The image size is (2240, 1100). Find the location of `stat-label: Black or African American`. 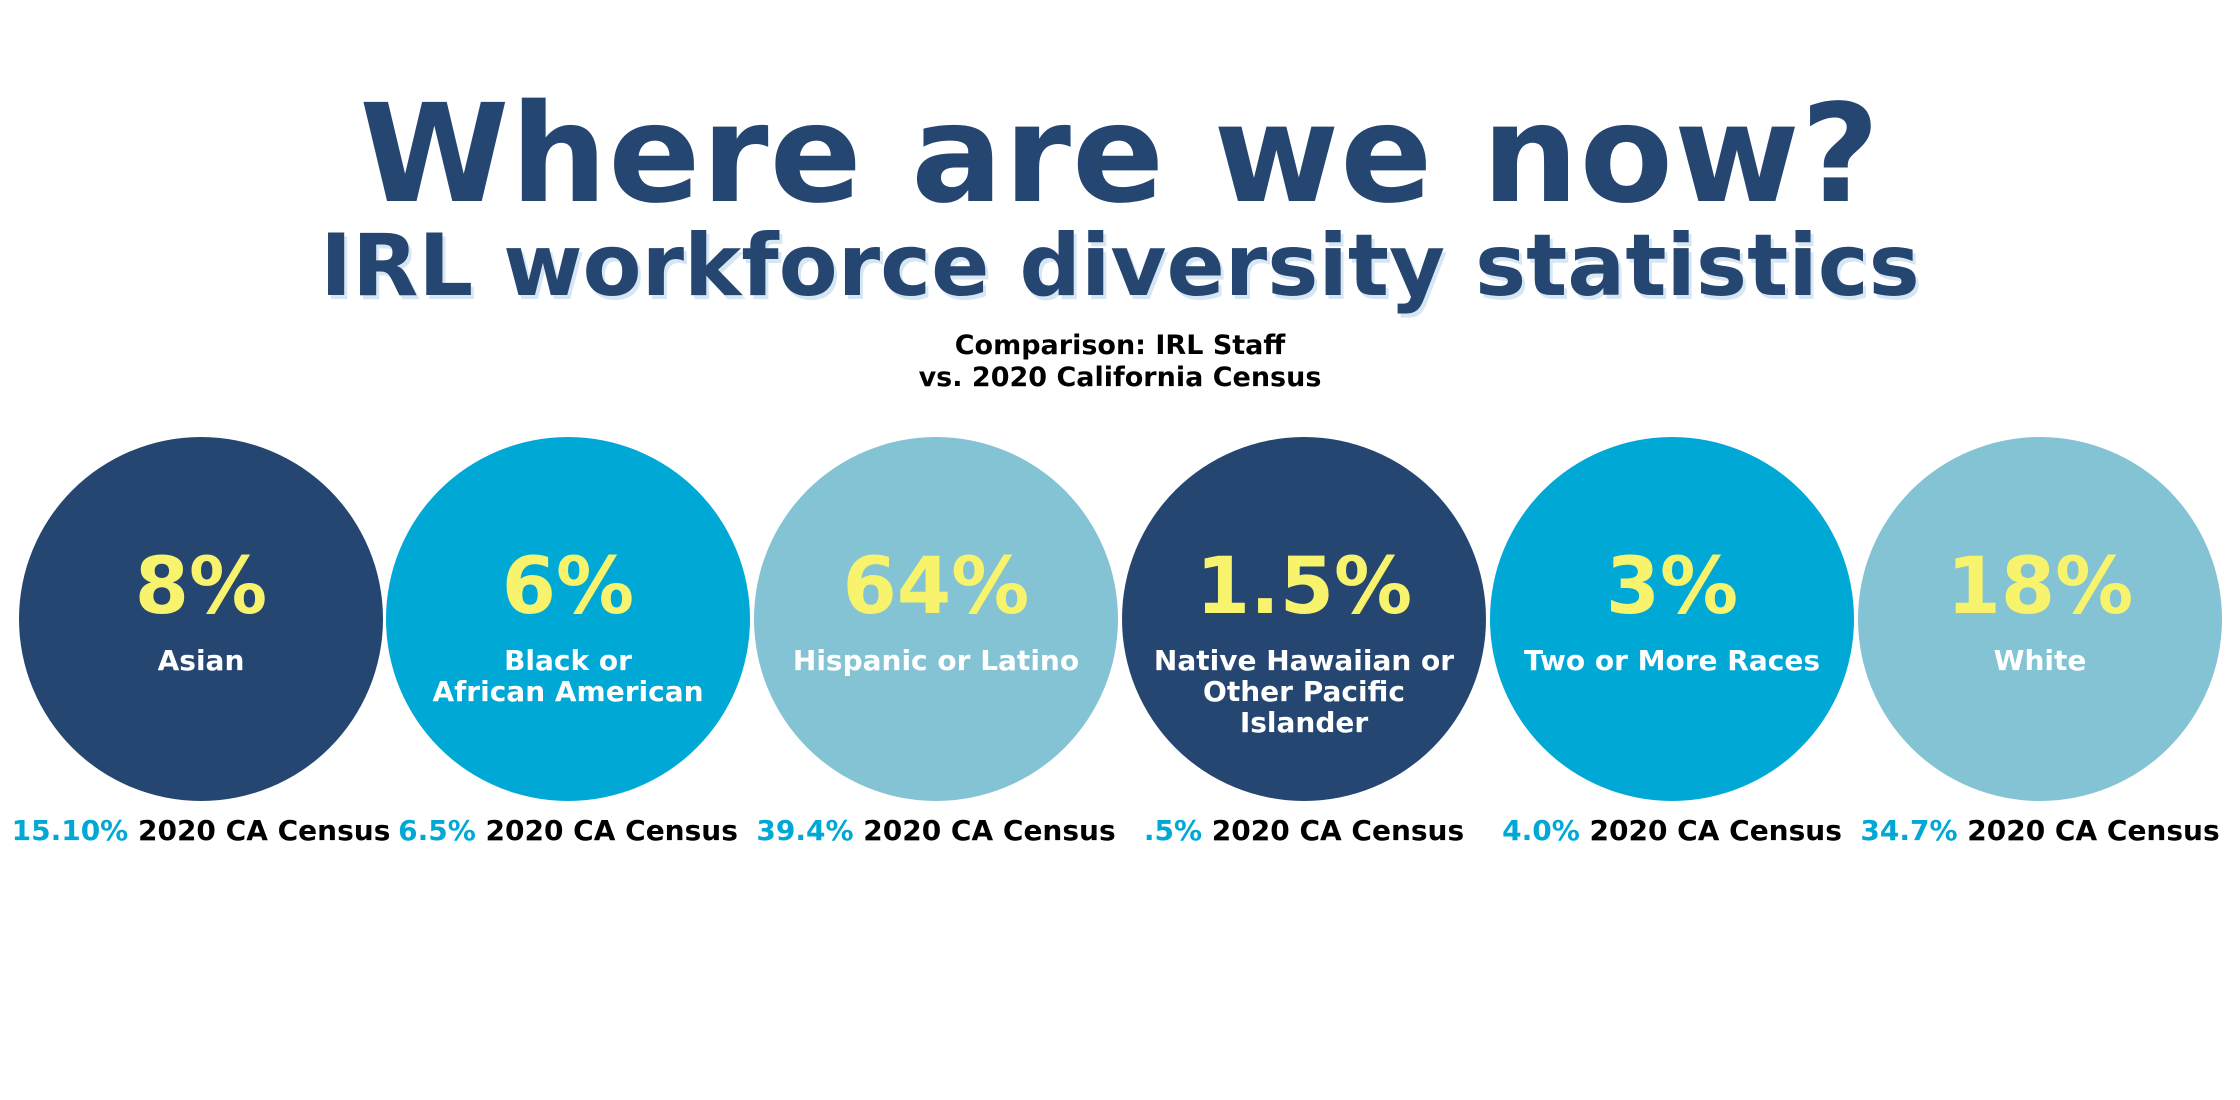

stat-label: Black or African American is located at coordinates (568, 676).